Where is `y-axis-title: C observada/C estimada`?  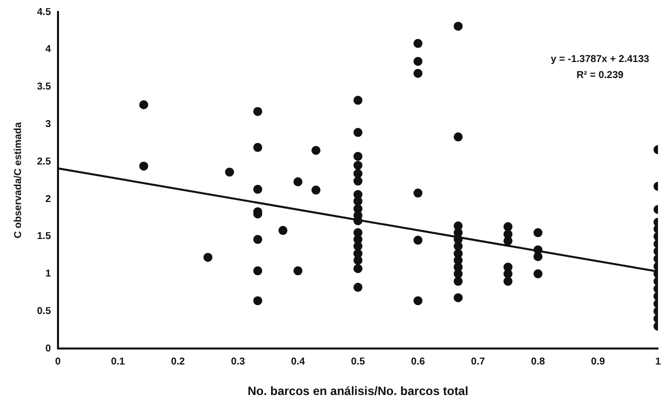 y-axis-title: C observada/C estimada is located at coordinates (18, 180).